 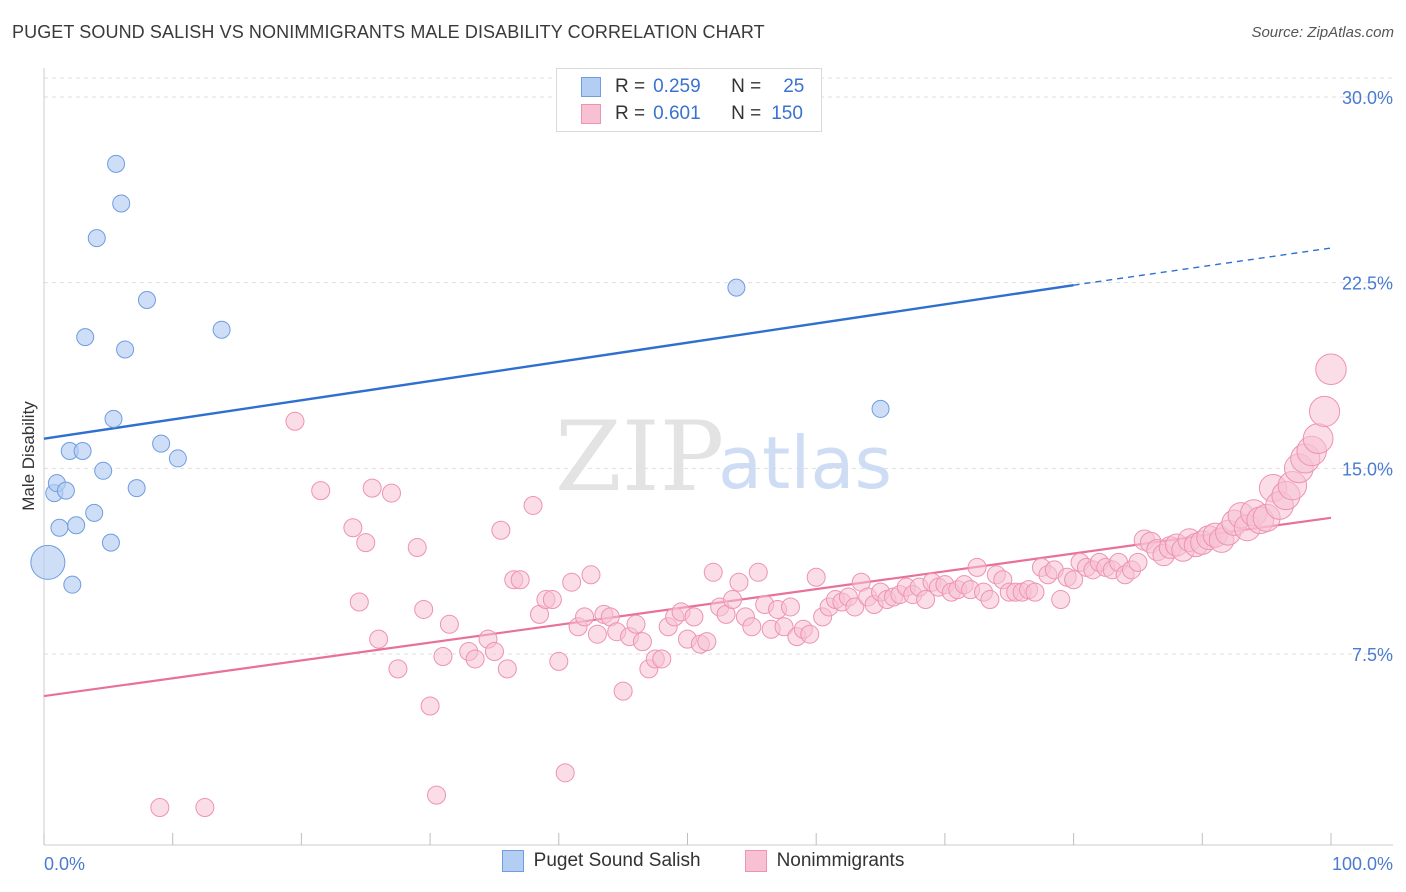 I want to click on legend-row-nonimmigrants: R = 0.601 N = 150, so click(x=692, y=114).